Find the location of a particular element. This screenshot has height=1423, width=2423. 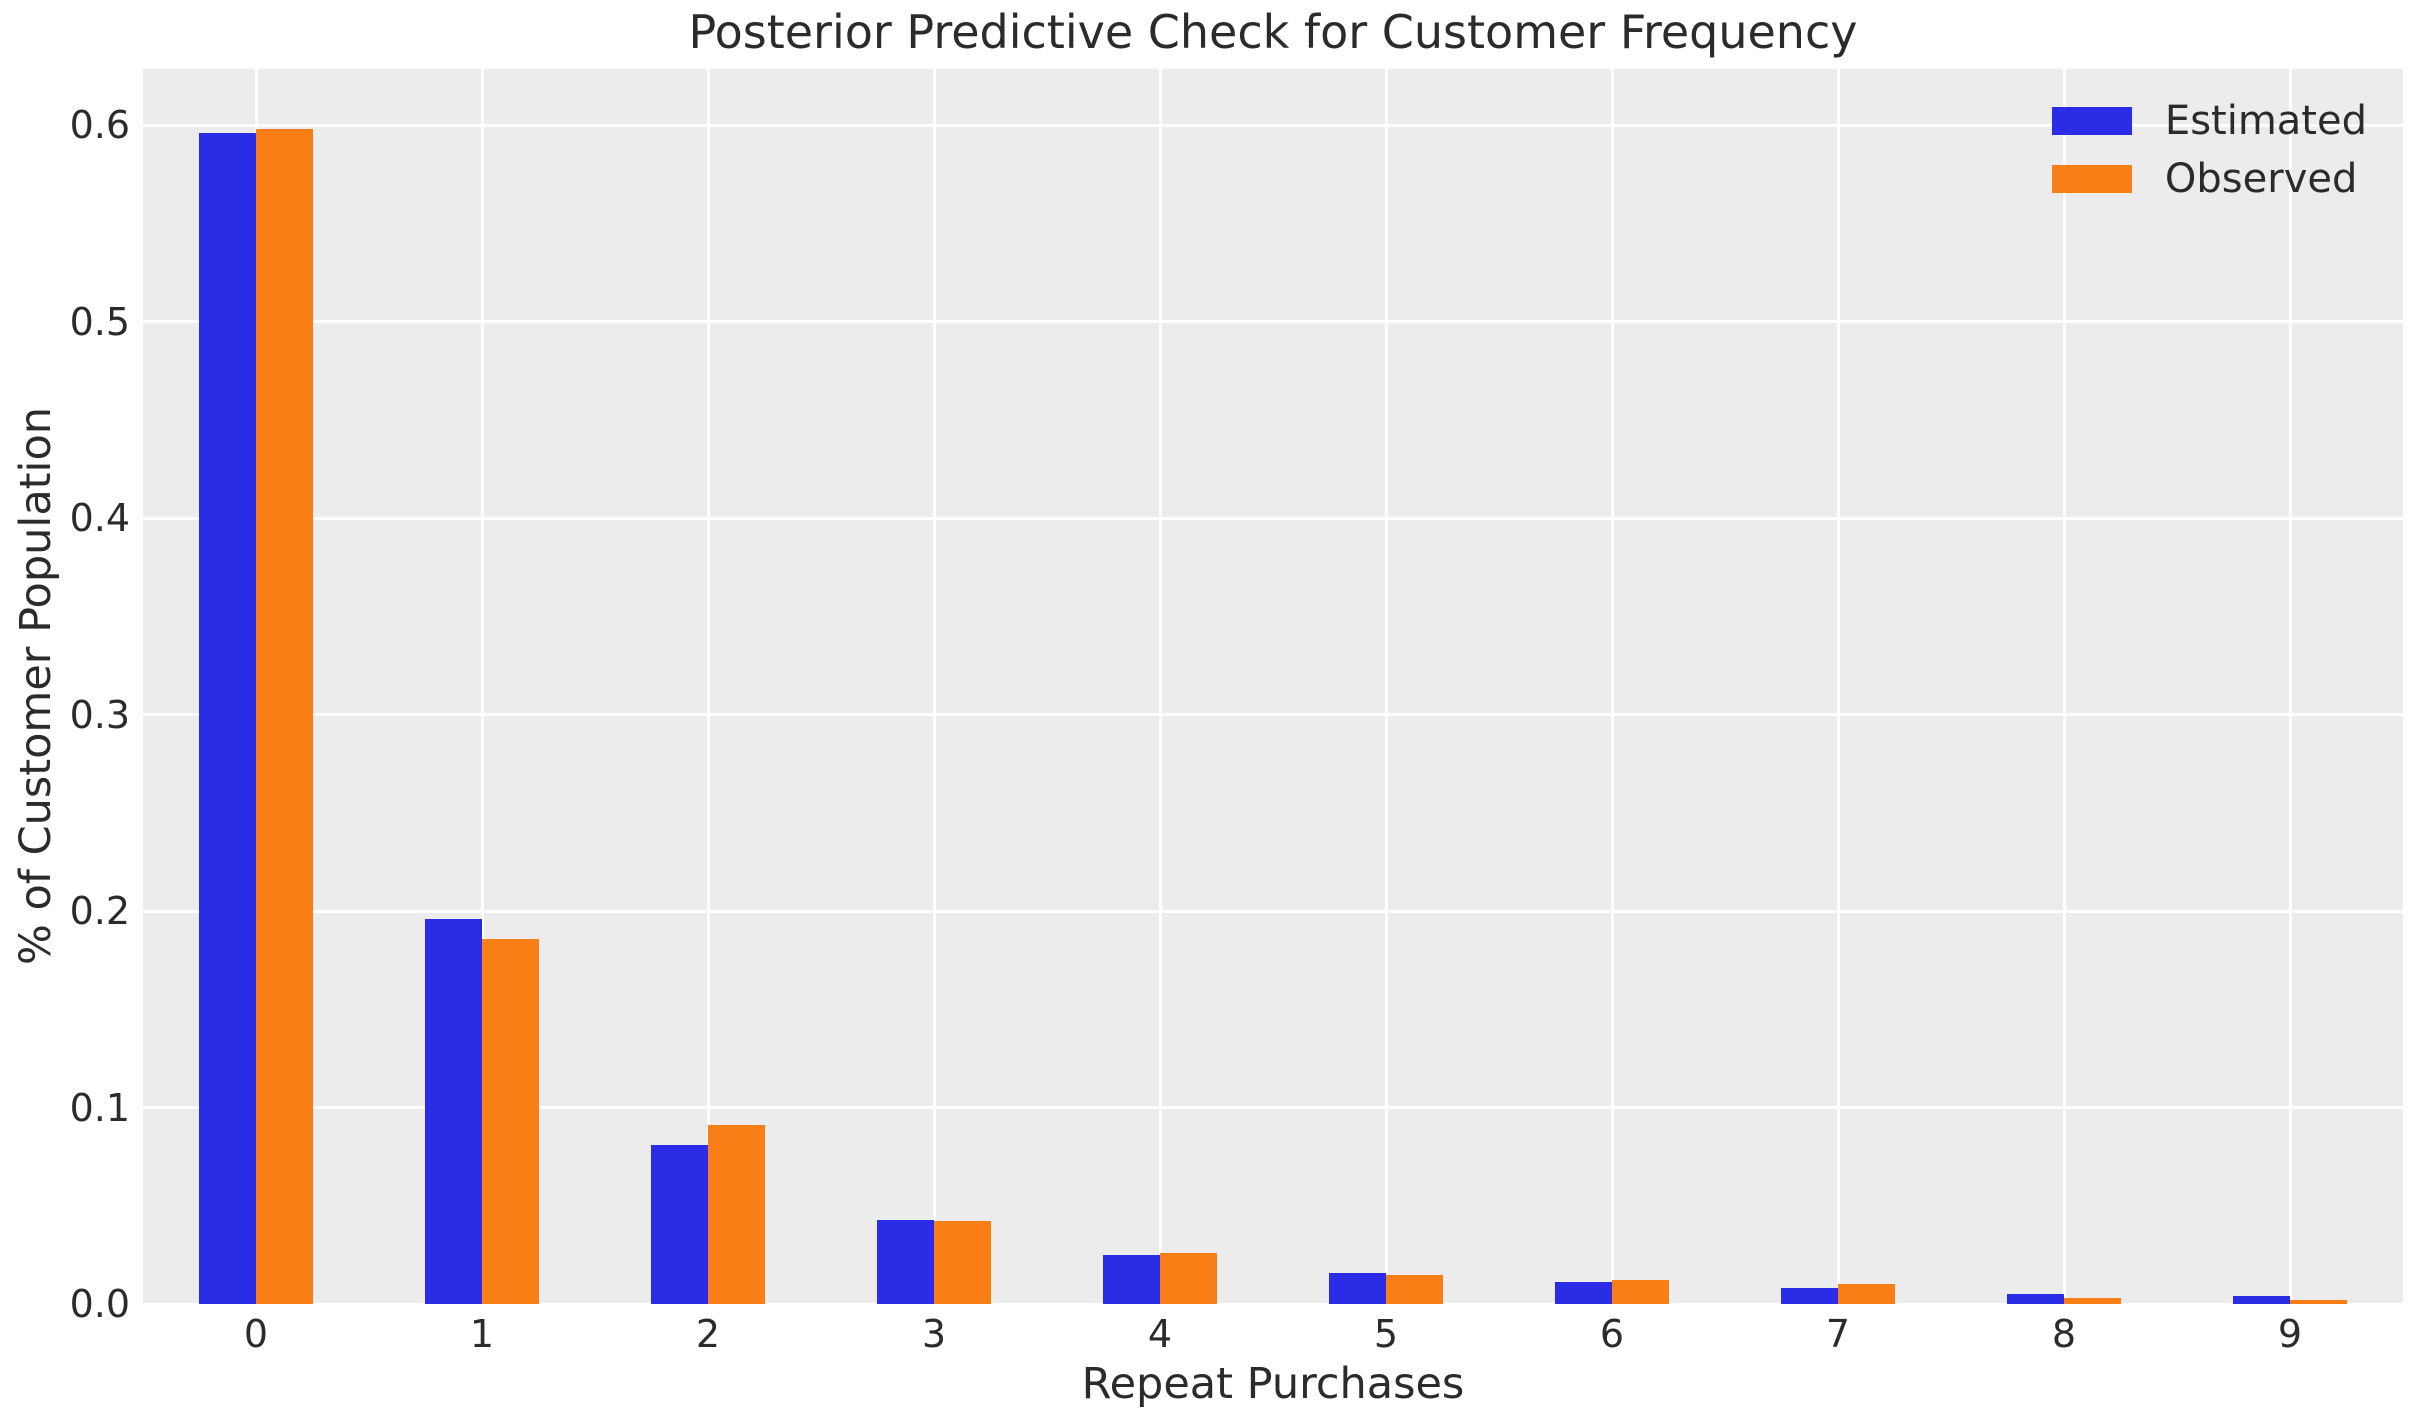

legend-item-observed: Observed is located at coordinates (2209, 179).